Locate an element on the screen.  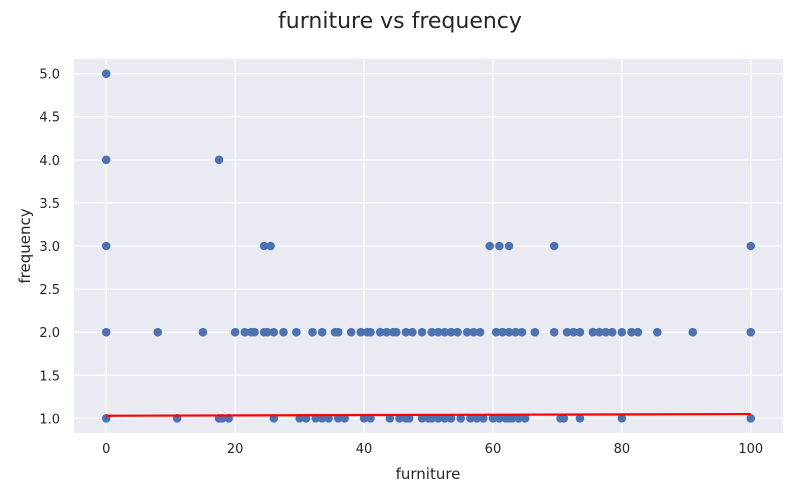
y-tick-label: 3.5 is located at coordinates (49, 204).